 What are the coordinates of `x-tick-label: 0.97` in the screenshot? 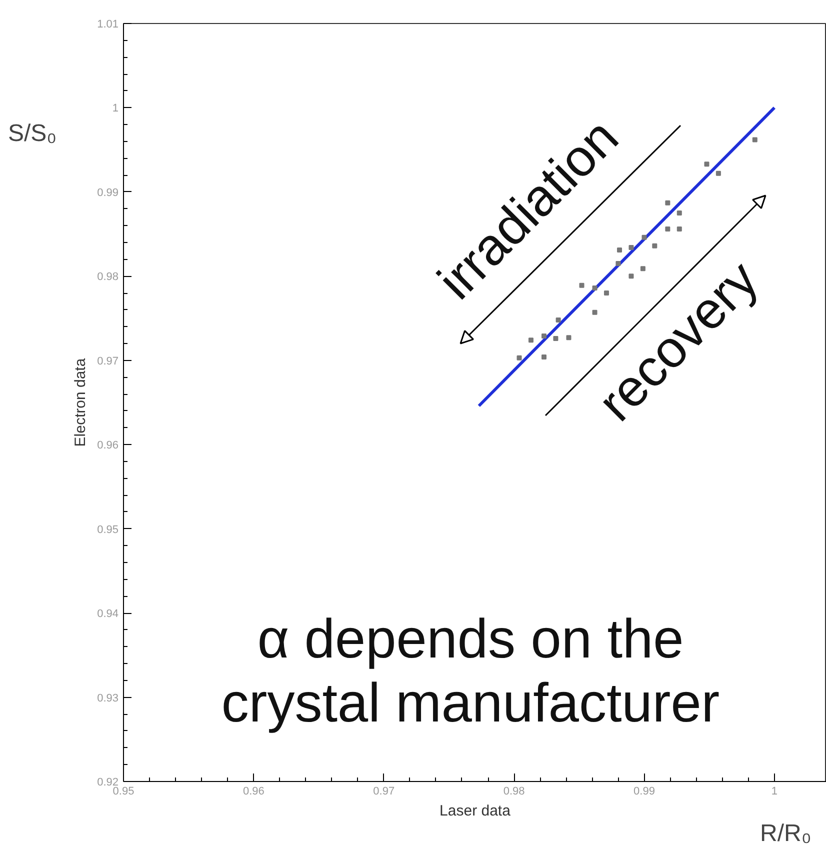 It's located at (384, 792).